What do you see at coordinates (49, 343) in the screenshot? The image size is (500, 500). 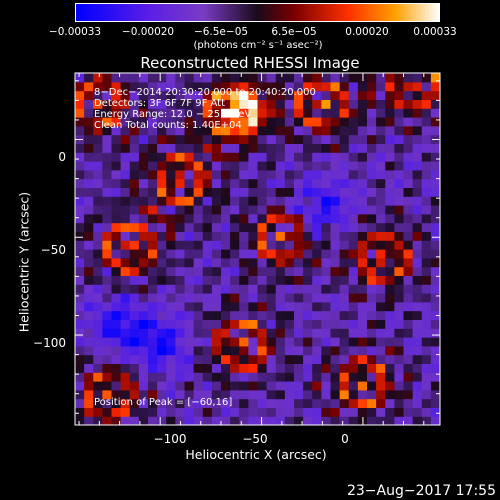 I see `y-tick-label: −100` at bounding box center [49, 343].